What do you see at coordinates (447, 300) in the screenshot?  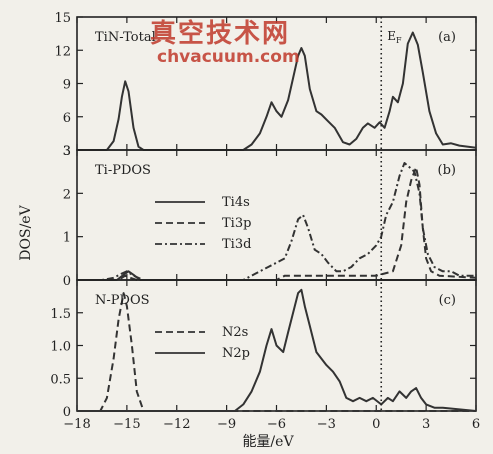 I see `panel-label: (c)` at bounding box center [447, 300].